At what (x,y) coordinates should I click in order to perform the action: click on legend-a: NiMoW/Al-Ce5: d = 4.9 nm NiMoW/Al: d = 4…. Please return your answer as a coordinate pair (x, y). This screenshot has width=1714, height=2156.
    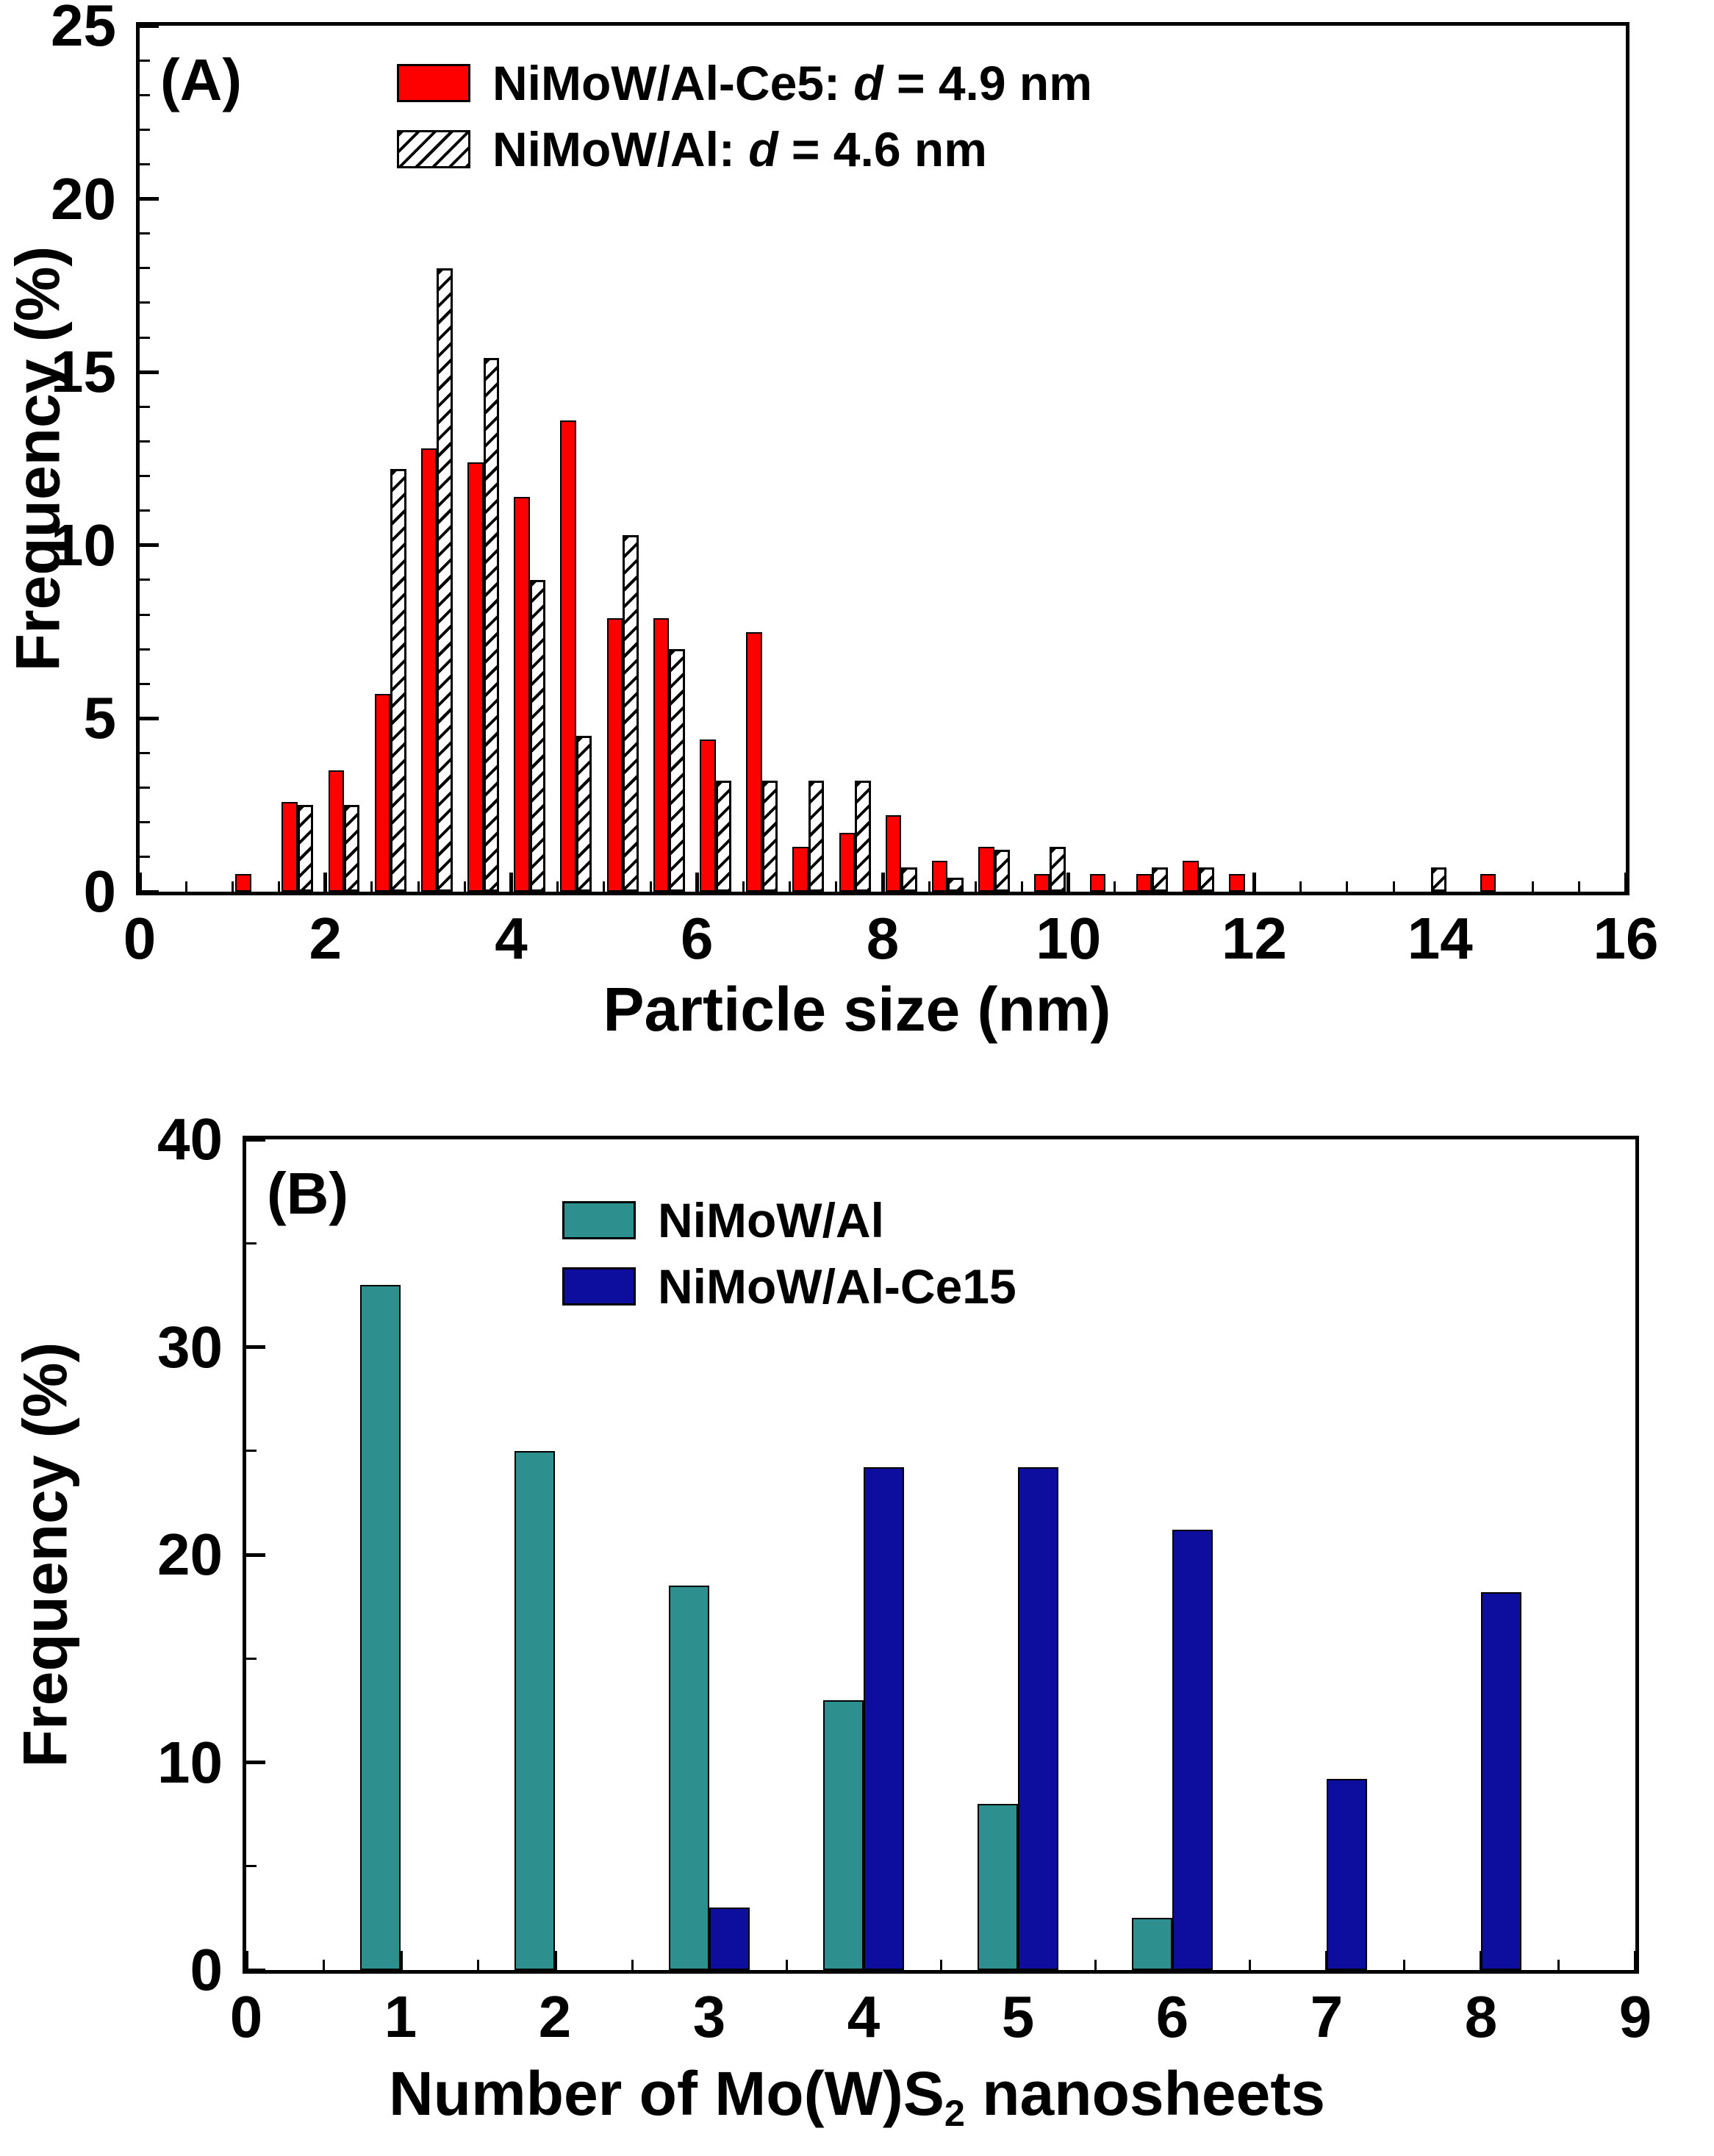
    Looking at the image, I should click on (744, 116).